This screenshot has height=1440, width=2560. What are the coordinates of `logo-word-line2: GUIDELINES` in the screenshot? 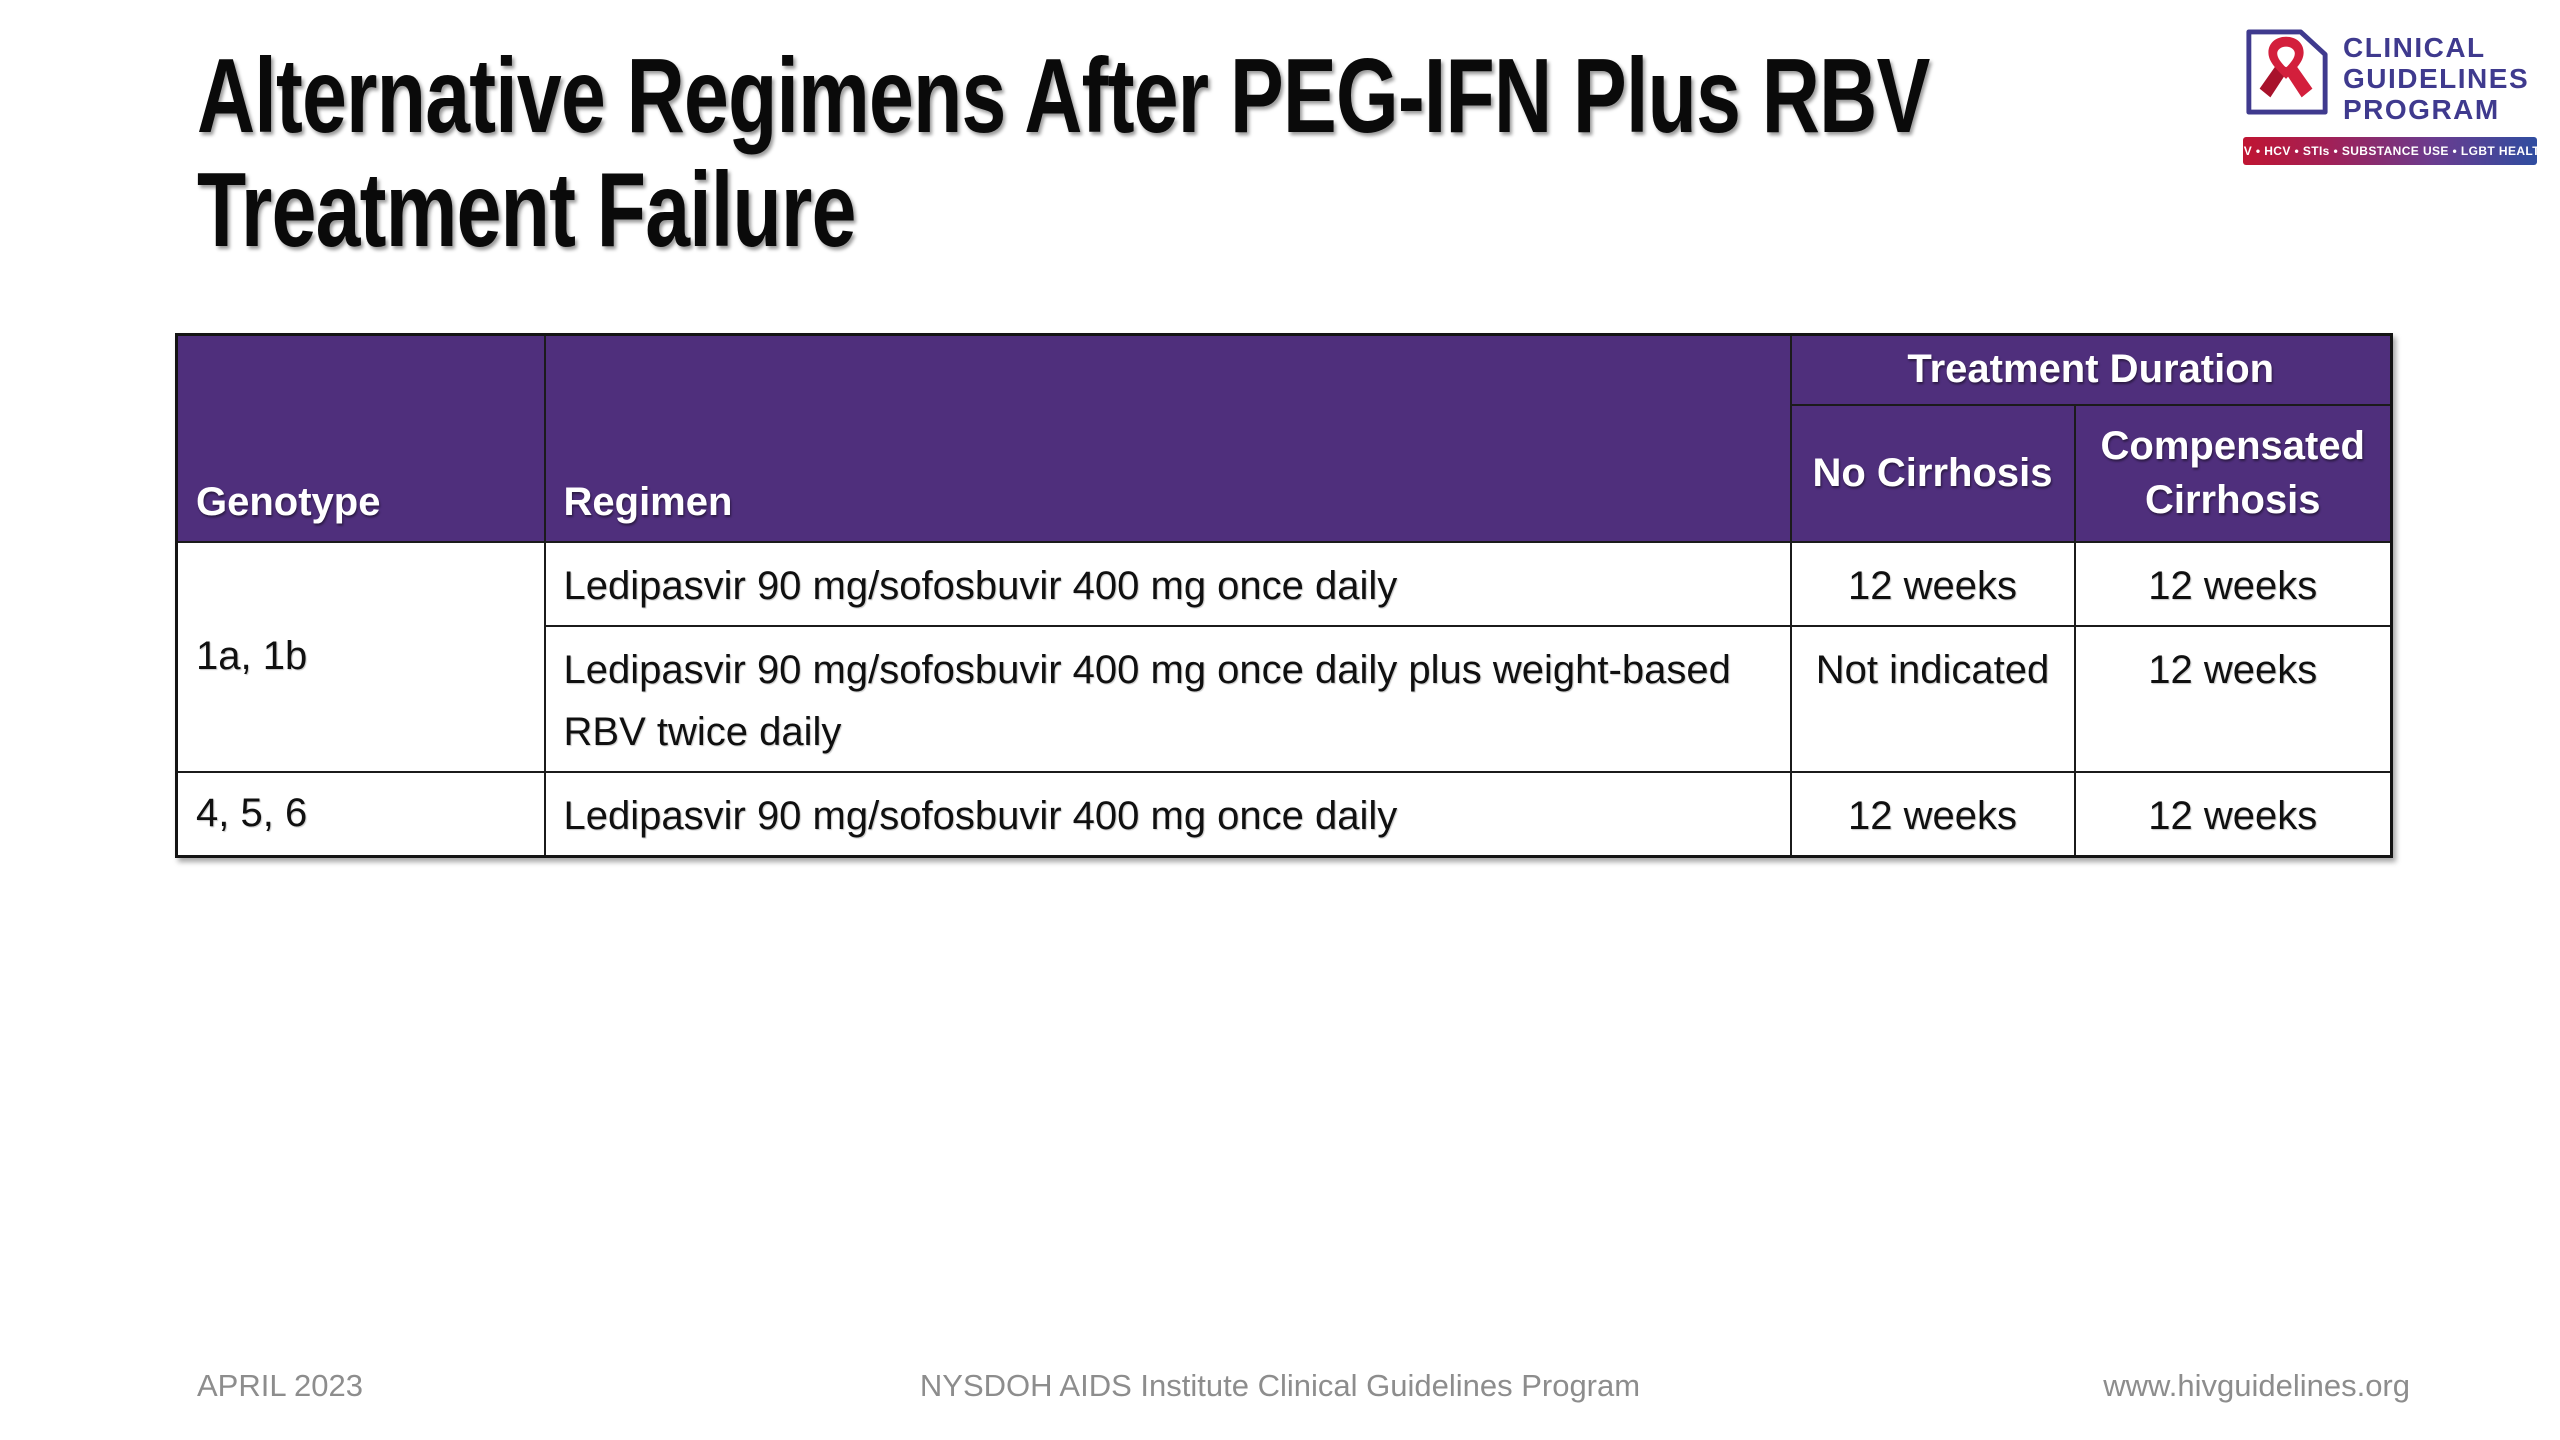 It's located at (2436, 78).